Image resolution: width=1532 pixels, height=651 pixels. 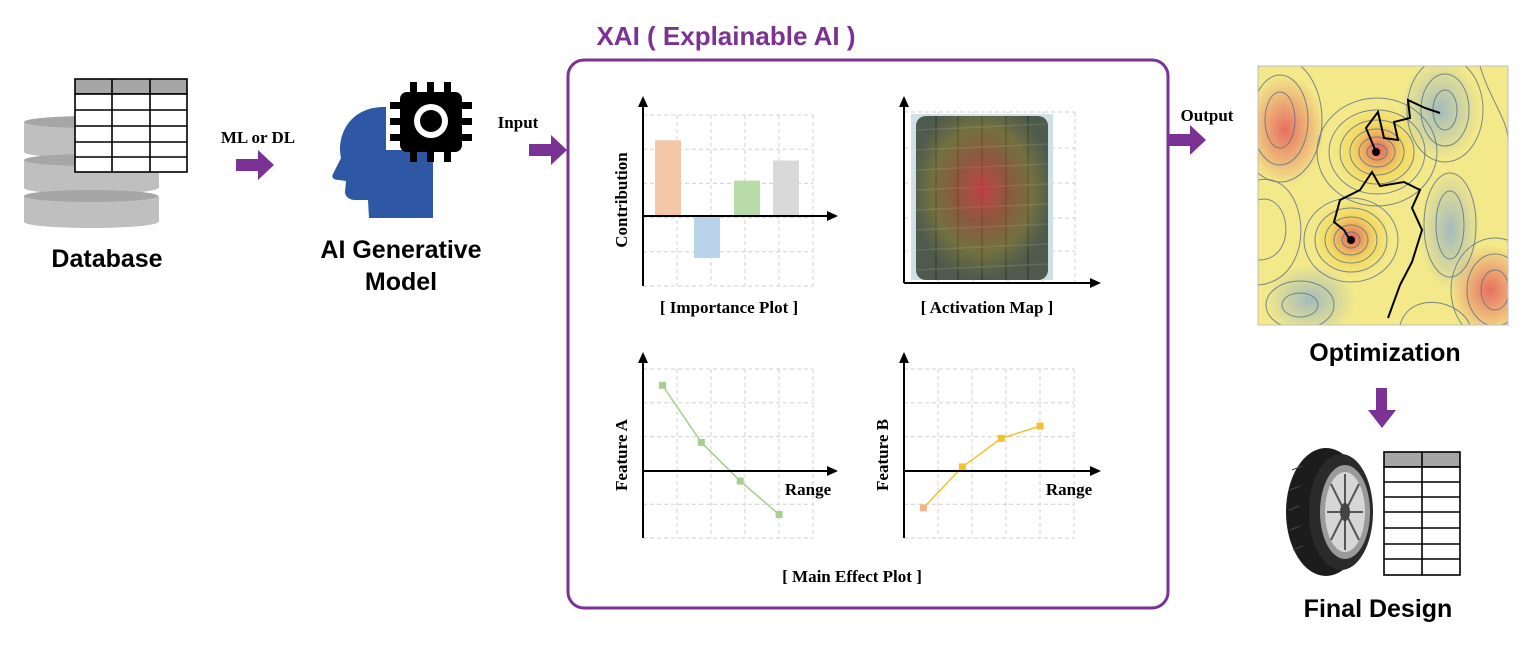 I want to click on feature-a-y-arrowhead, so click(x=643, y=357).